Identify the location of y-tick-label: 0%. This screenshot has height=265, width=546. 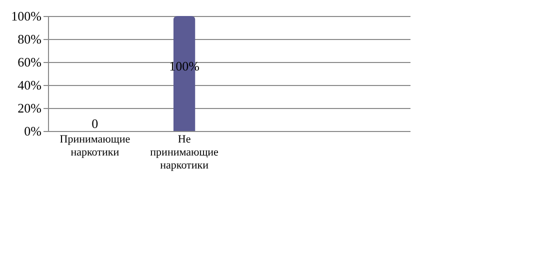
(33, 131).